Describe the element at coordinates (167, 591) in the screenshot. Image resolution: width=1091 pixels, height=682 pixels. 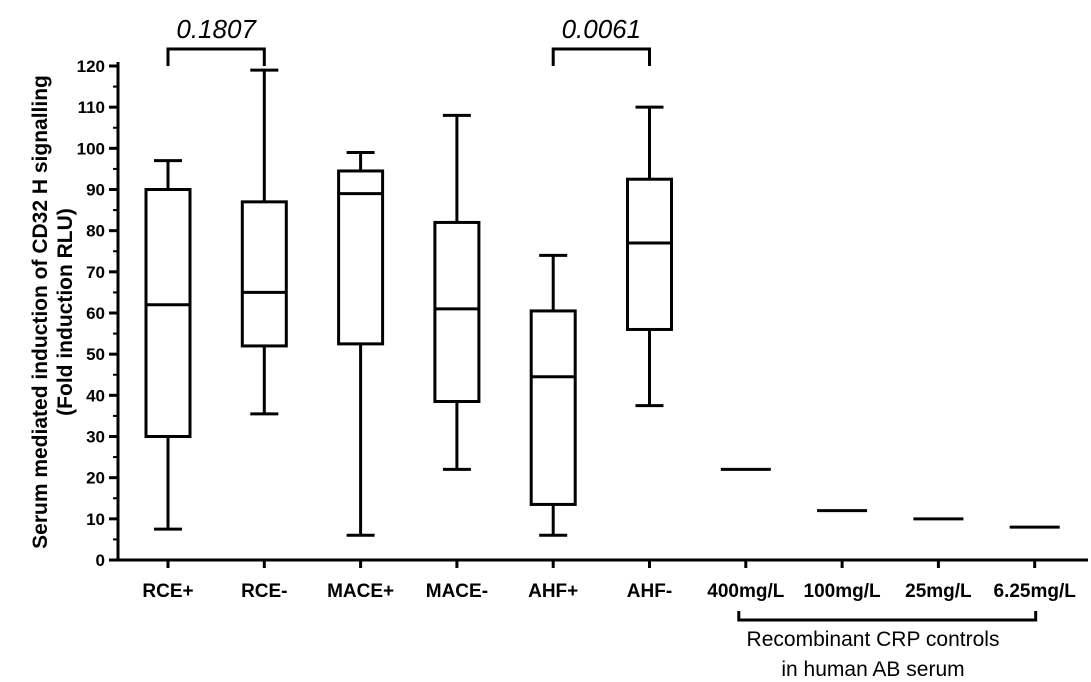
I see `x-tick-label: RCE+` at that location.